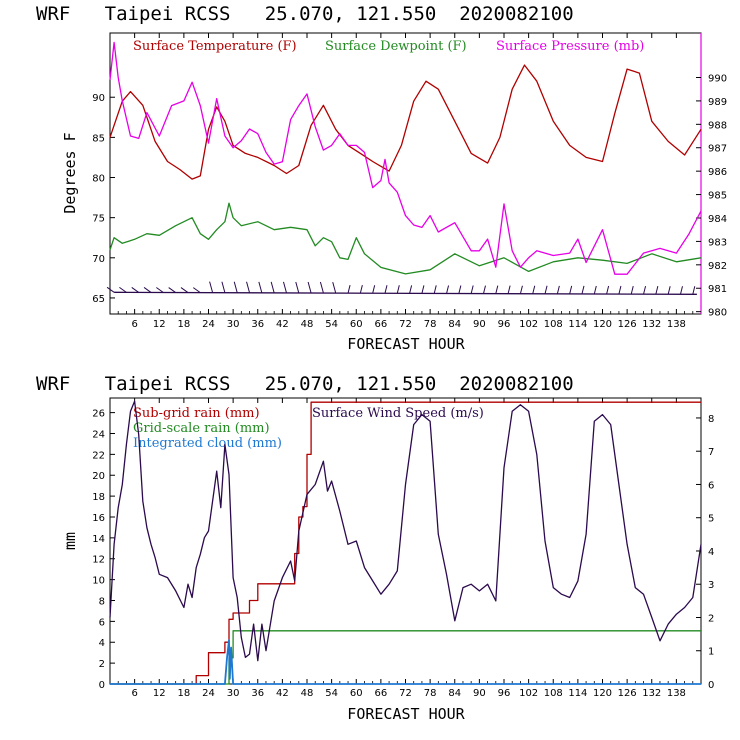 The width and height of the screenshot is (740, 740). I want to click on y-tick-label: 8, so click(102, 601).